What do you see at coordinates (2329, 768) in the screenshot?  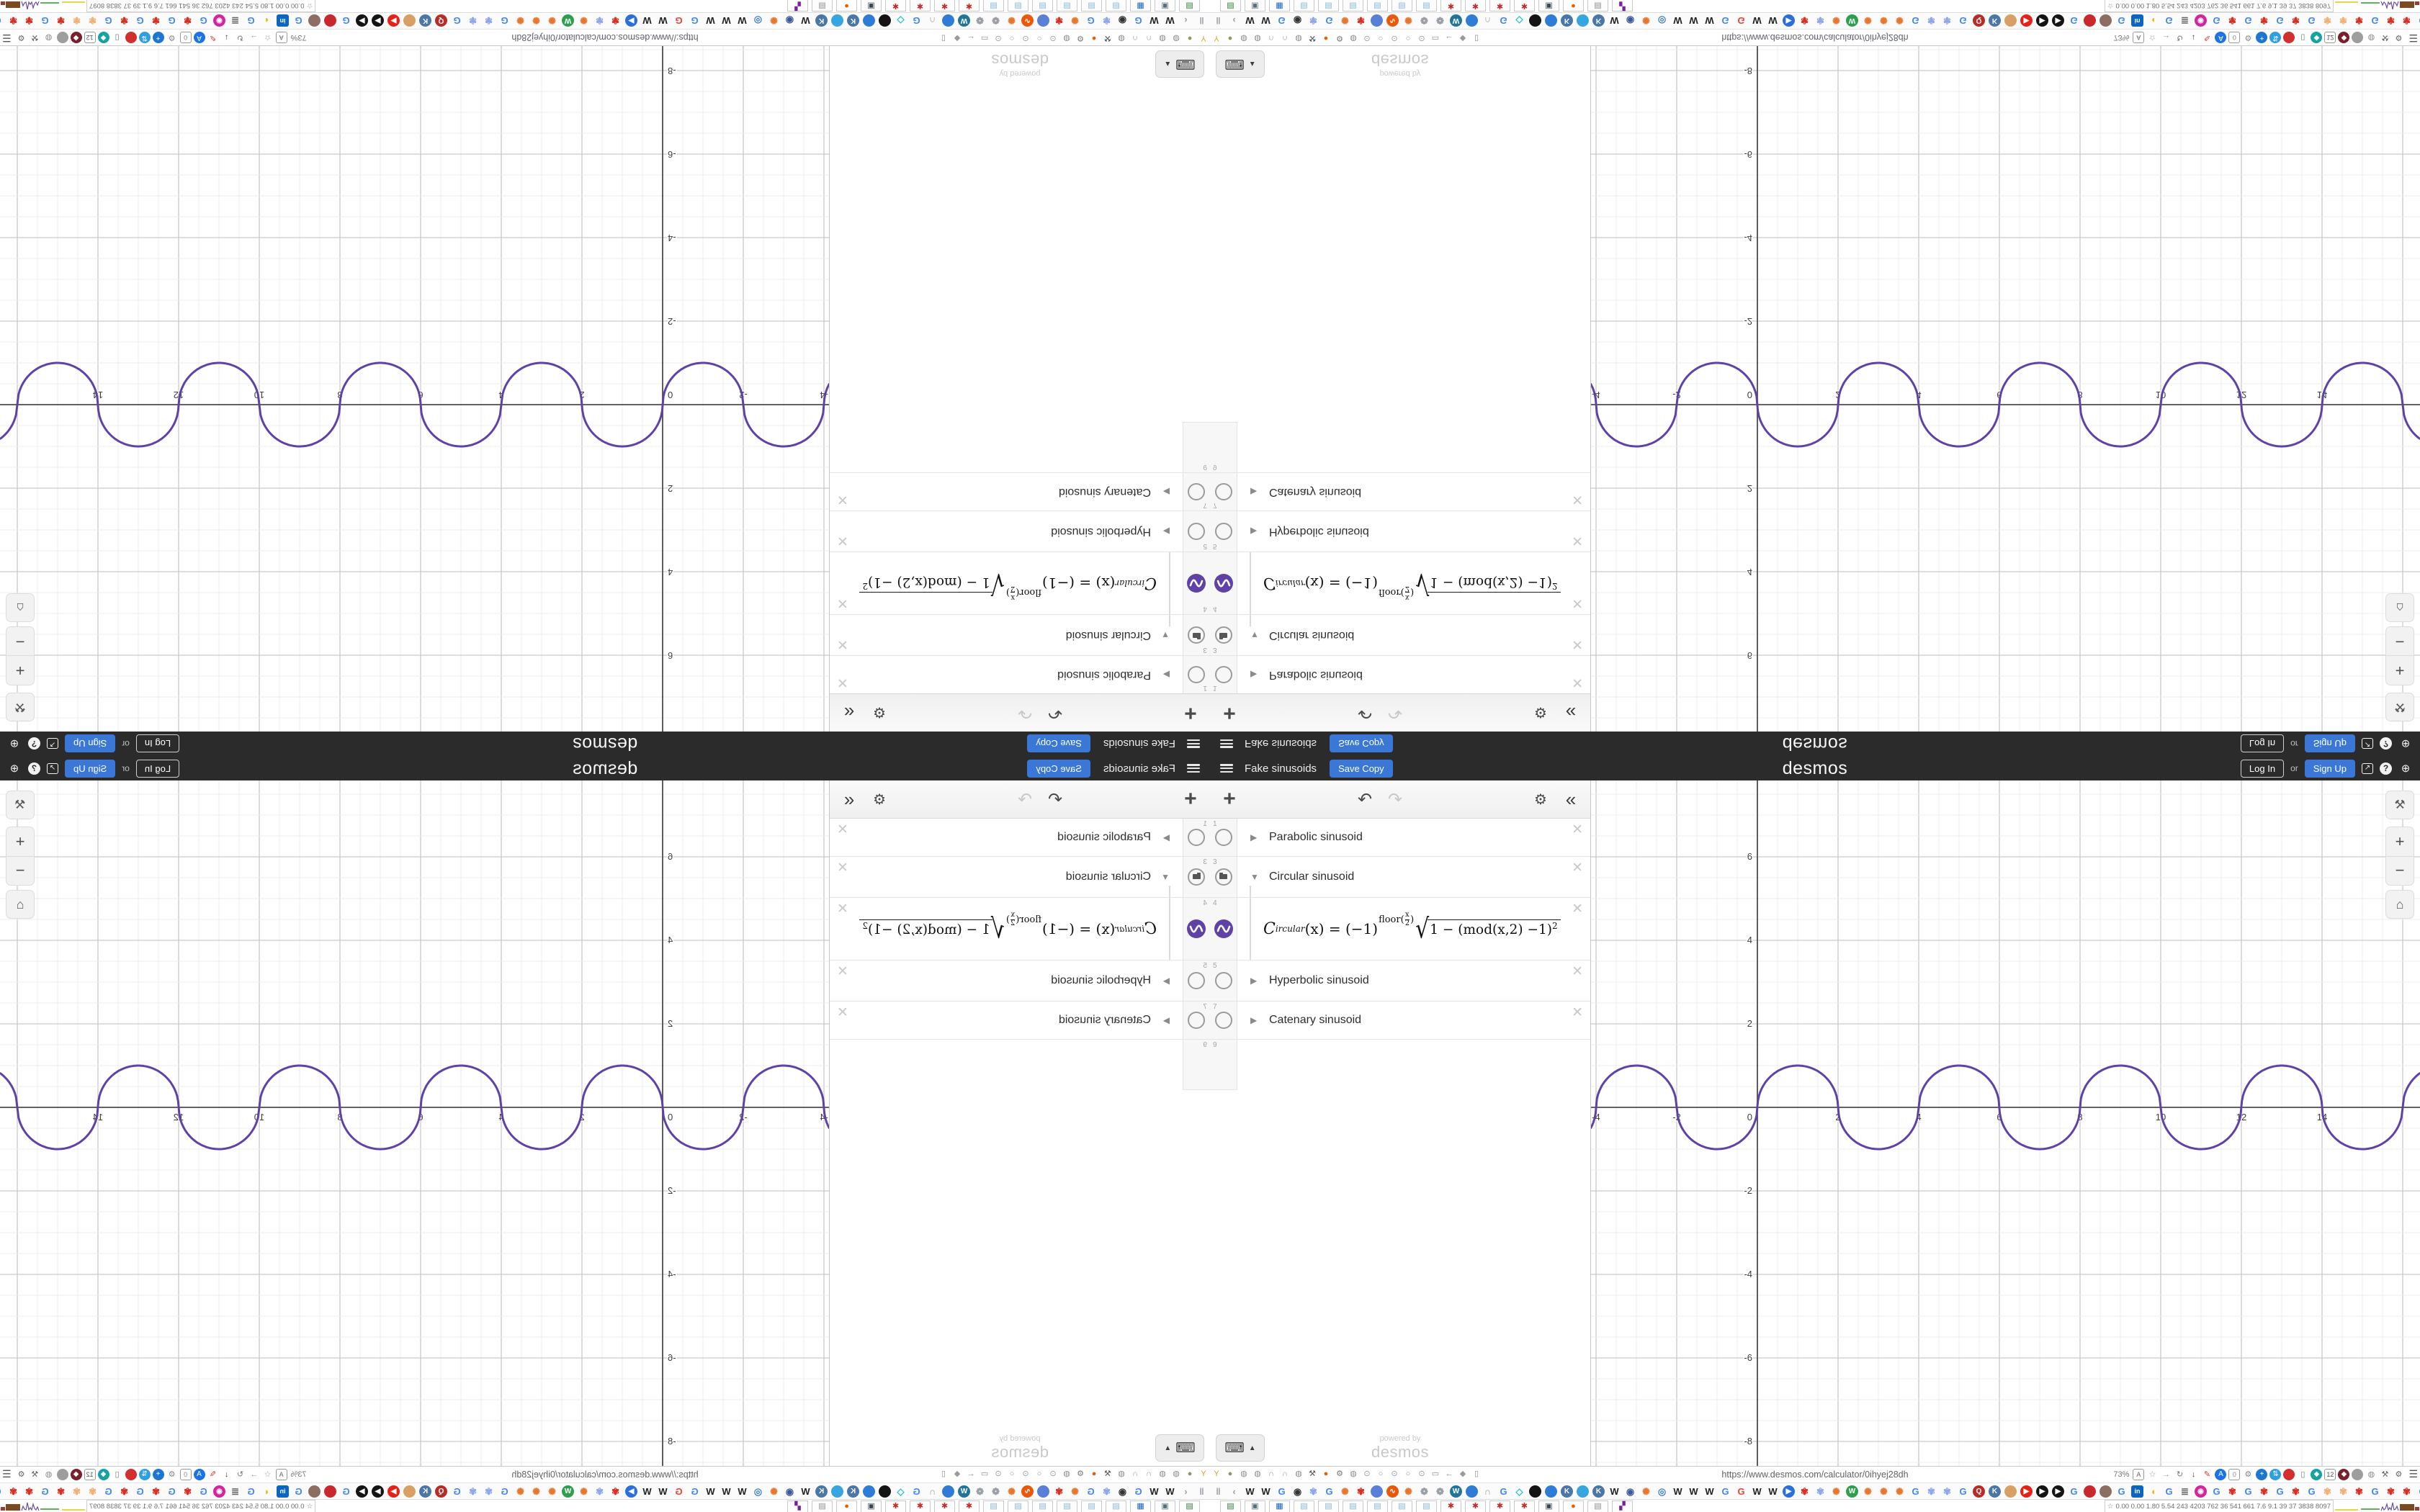 I see `sign-up-button: Sign Up` at bounding box center [2329, 768].